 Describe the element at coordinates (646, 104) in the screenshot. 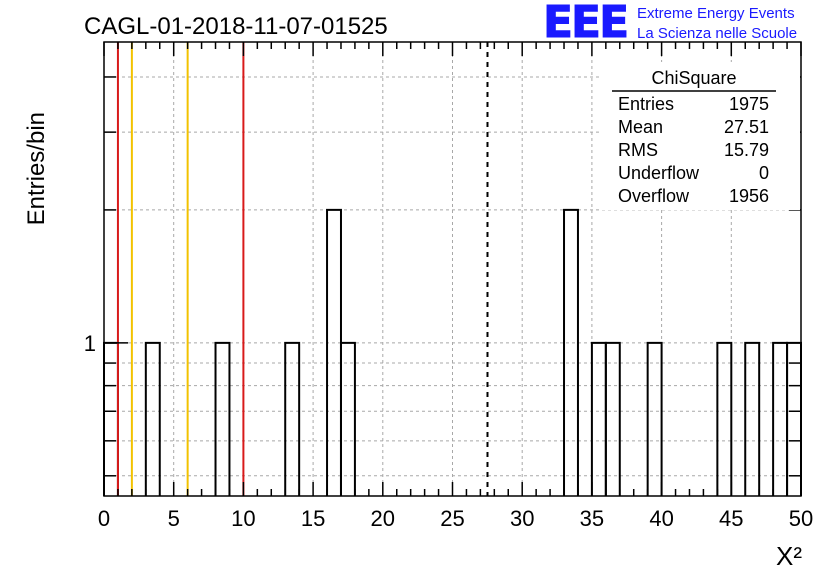

I see `stats-row-label: Entries` at that location.